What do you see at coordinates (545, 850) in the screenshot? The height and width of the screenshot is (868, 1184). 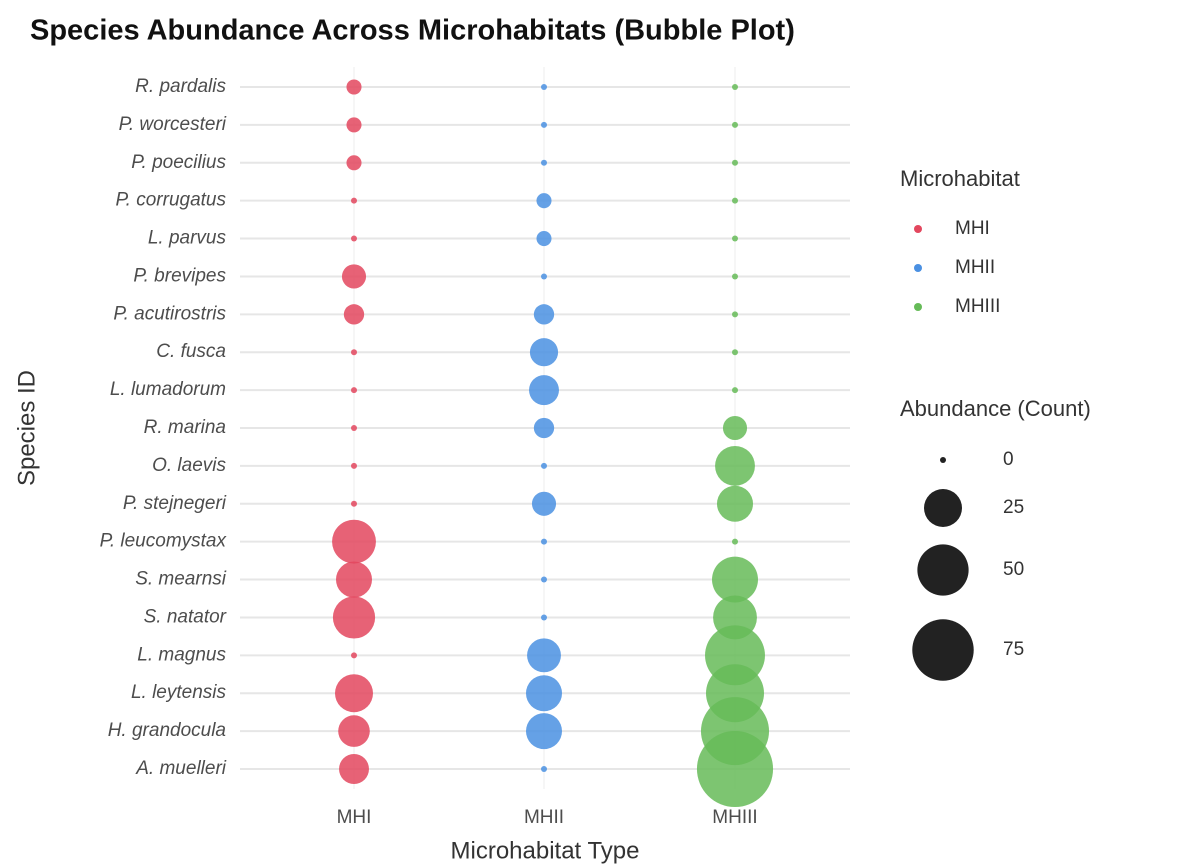 I see `x-axis-title: Microhabitat Type` at bounding box center [545, 850].